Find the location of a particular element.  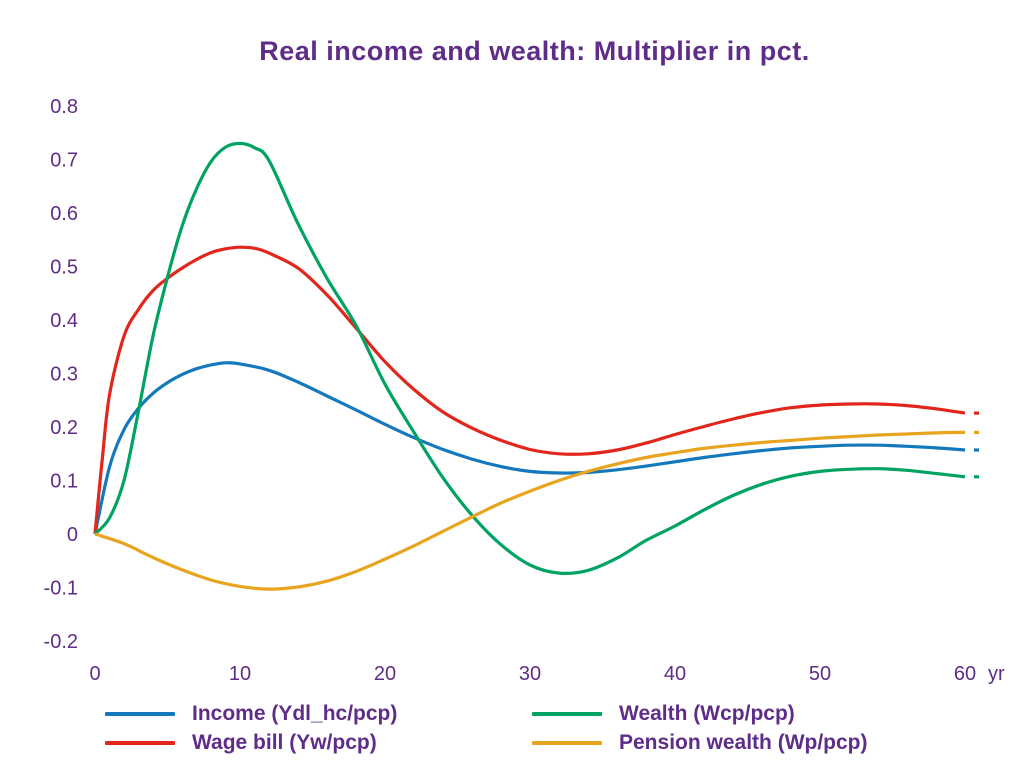

x-axis-unit-label: yr is located at coordinates (996, 674).